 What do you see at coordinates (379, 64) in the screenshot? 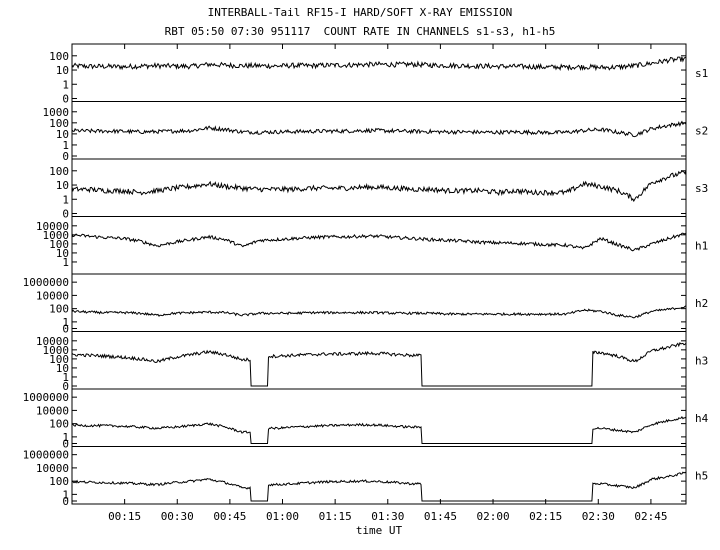
I see `series-line-s1` at bounding box center [379, 64].